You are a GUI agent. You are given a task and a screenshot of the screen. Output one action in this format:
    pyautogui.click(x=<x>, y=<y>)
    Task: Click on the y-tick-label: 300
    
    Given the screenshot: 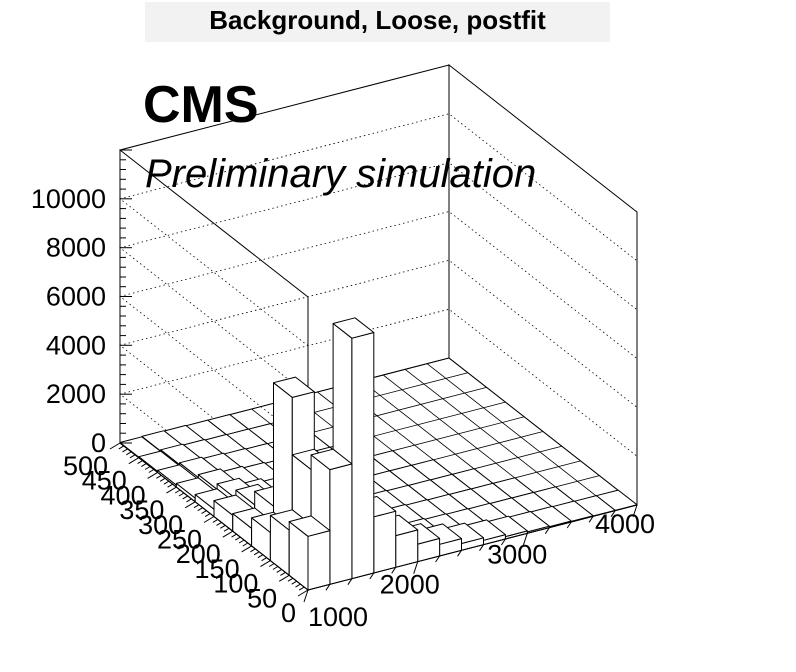 What is the action you would take?
    pyautogui.click(x=160, y=525)
    